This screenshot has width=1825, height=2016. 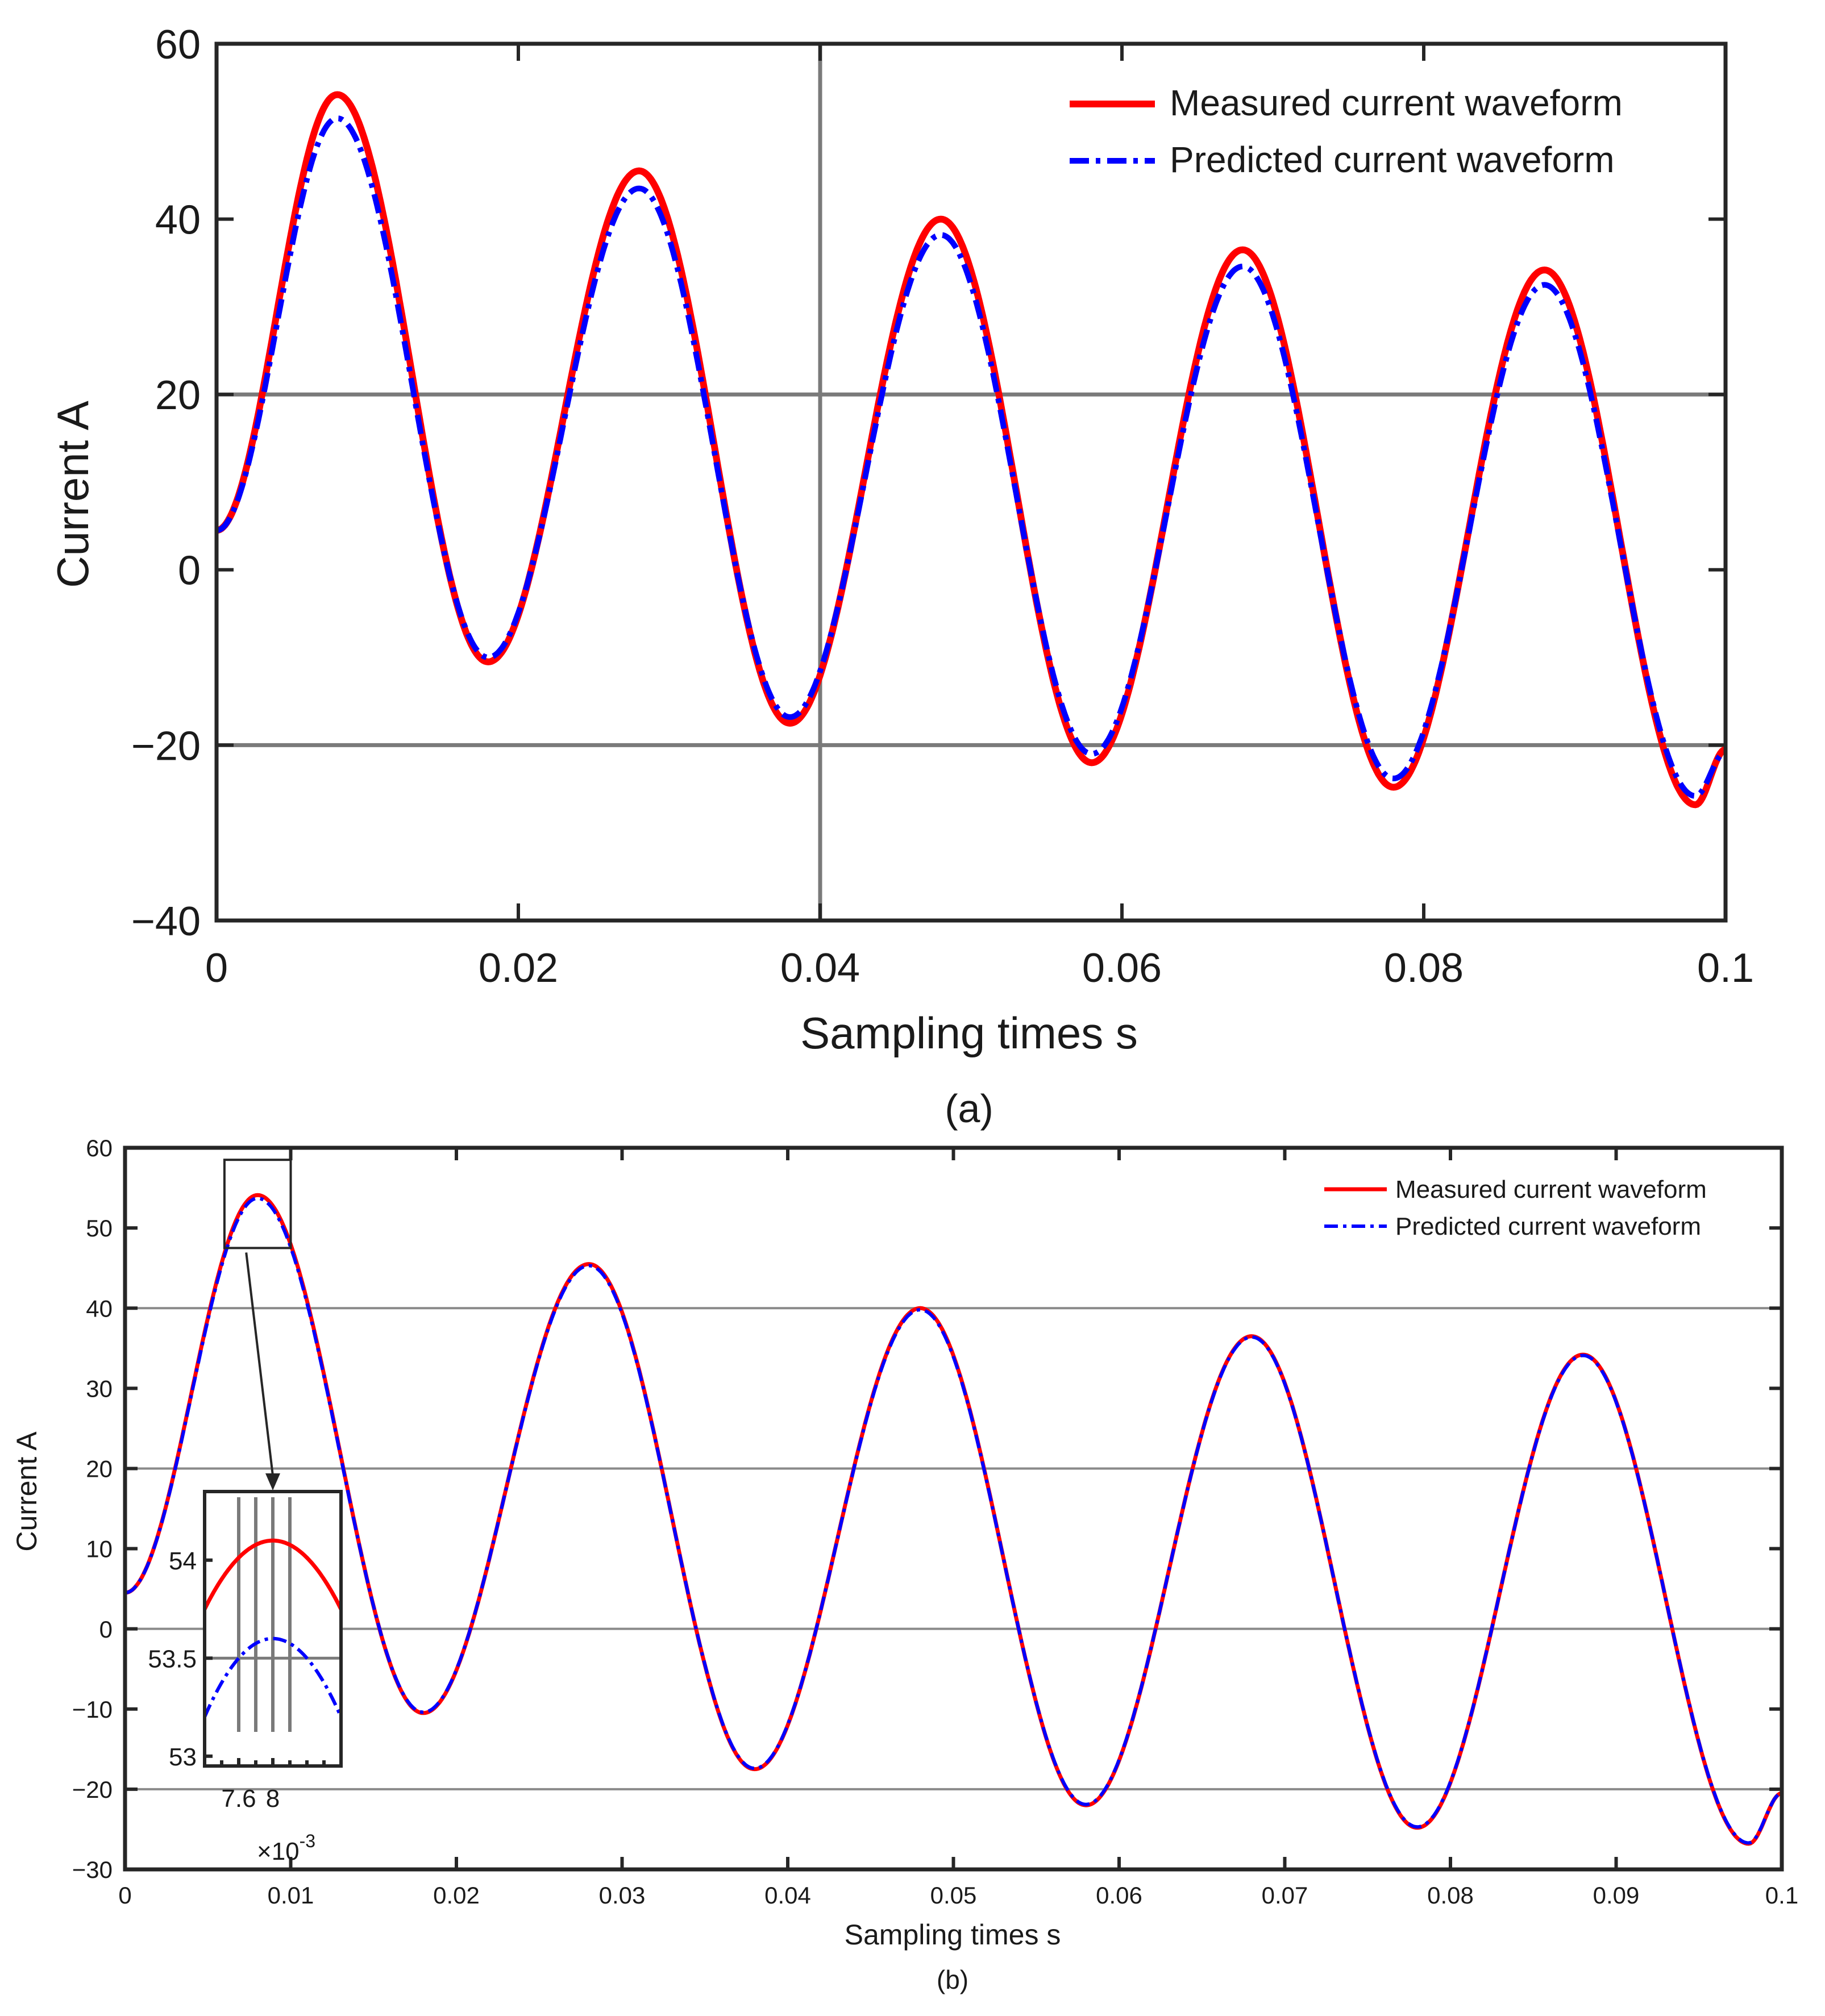 I want to click on inset-gridlines, so click(x=273, y=1614).